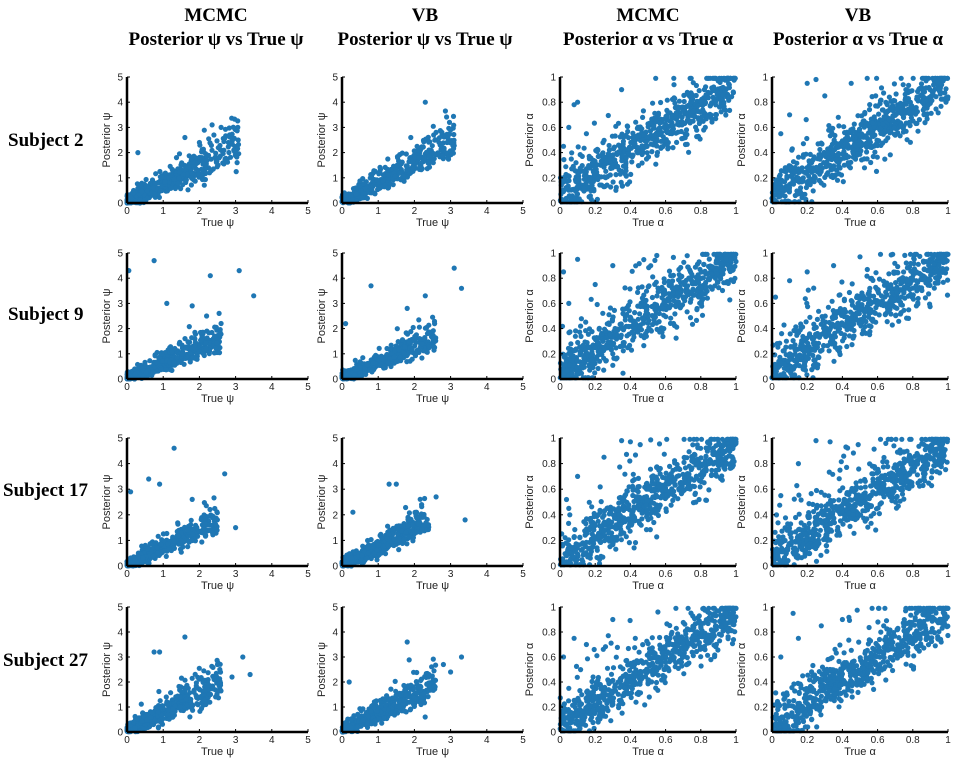  Describe the element at coordinates (553, 254) in the screenshot. I see `y-tick-label: 1` at that location.